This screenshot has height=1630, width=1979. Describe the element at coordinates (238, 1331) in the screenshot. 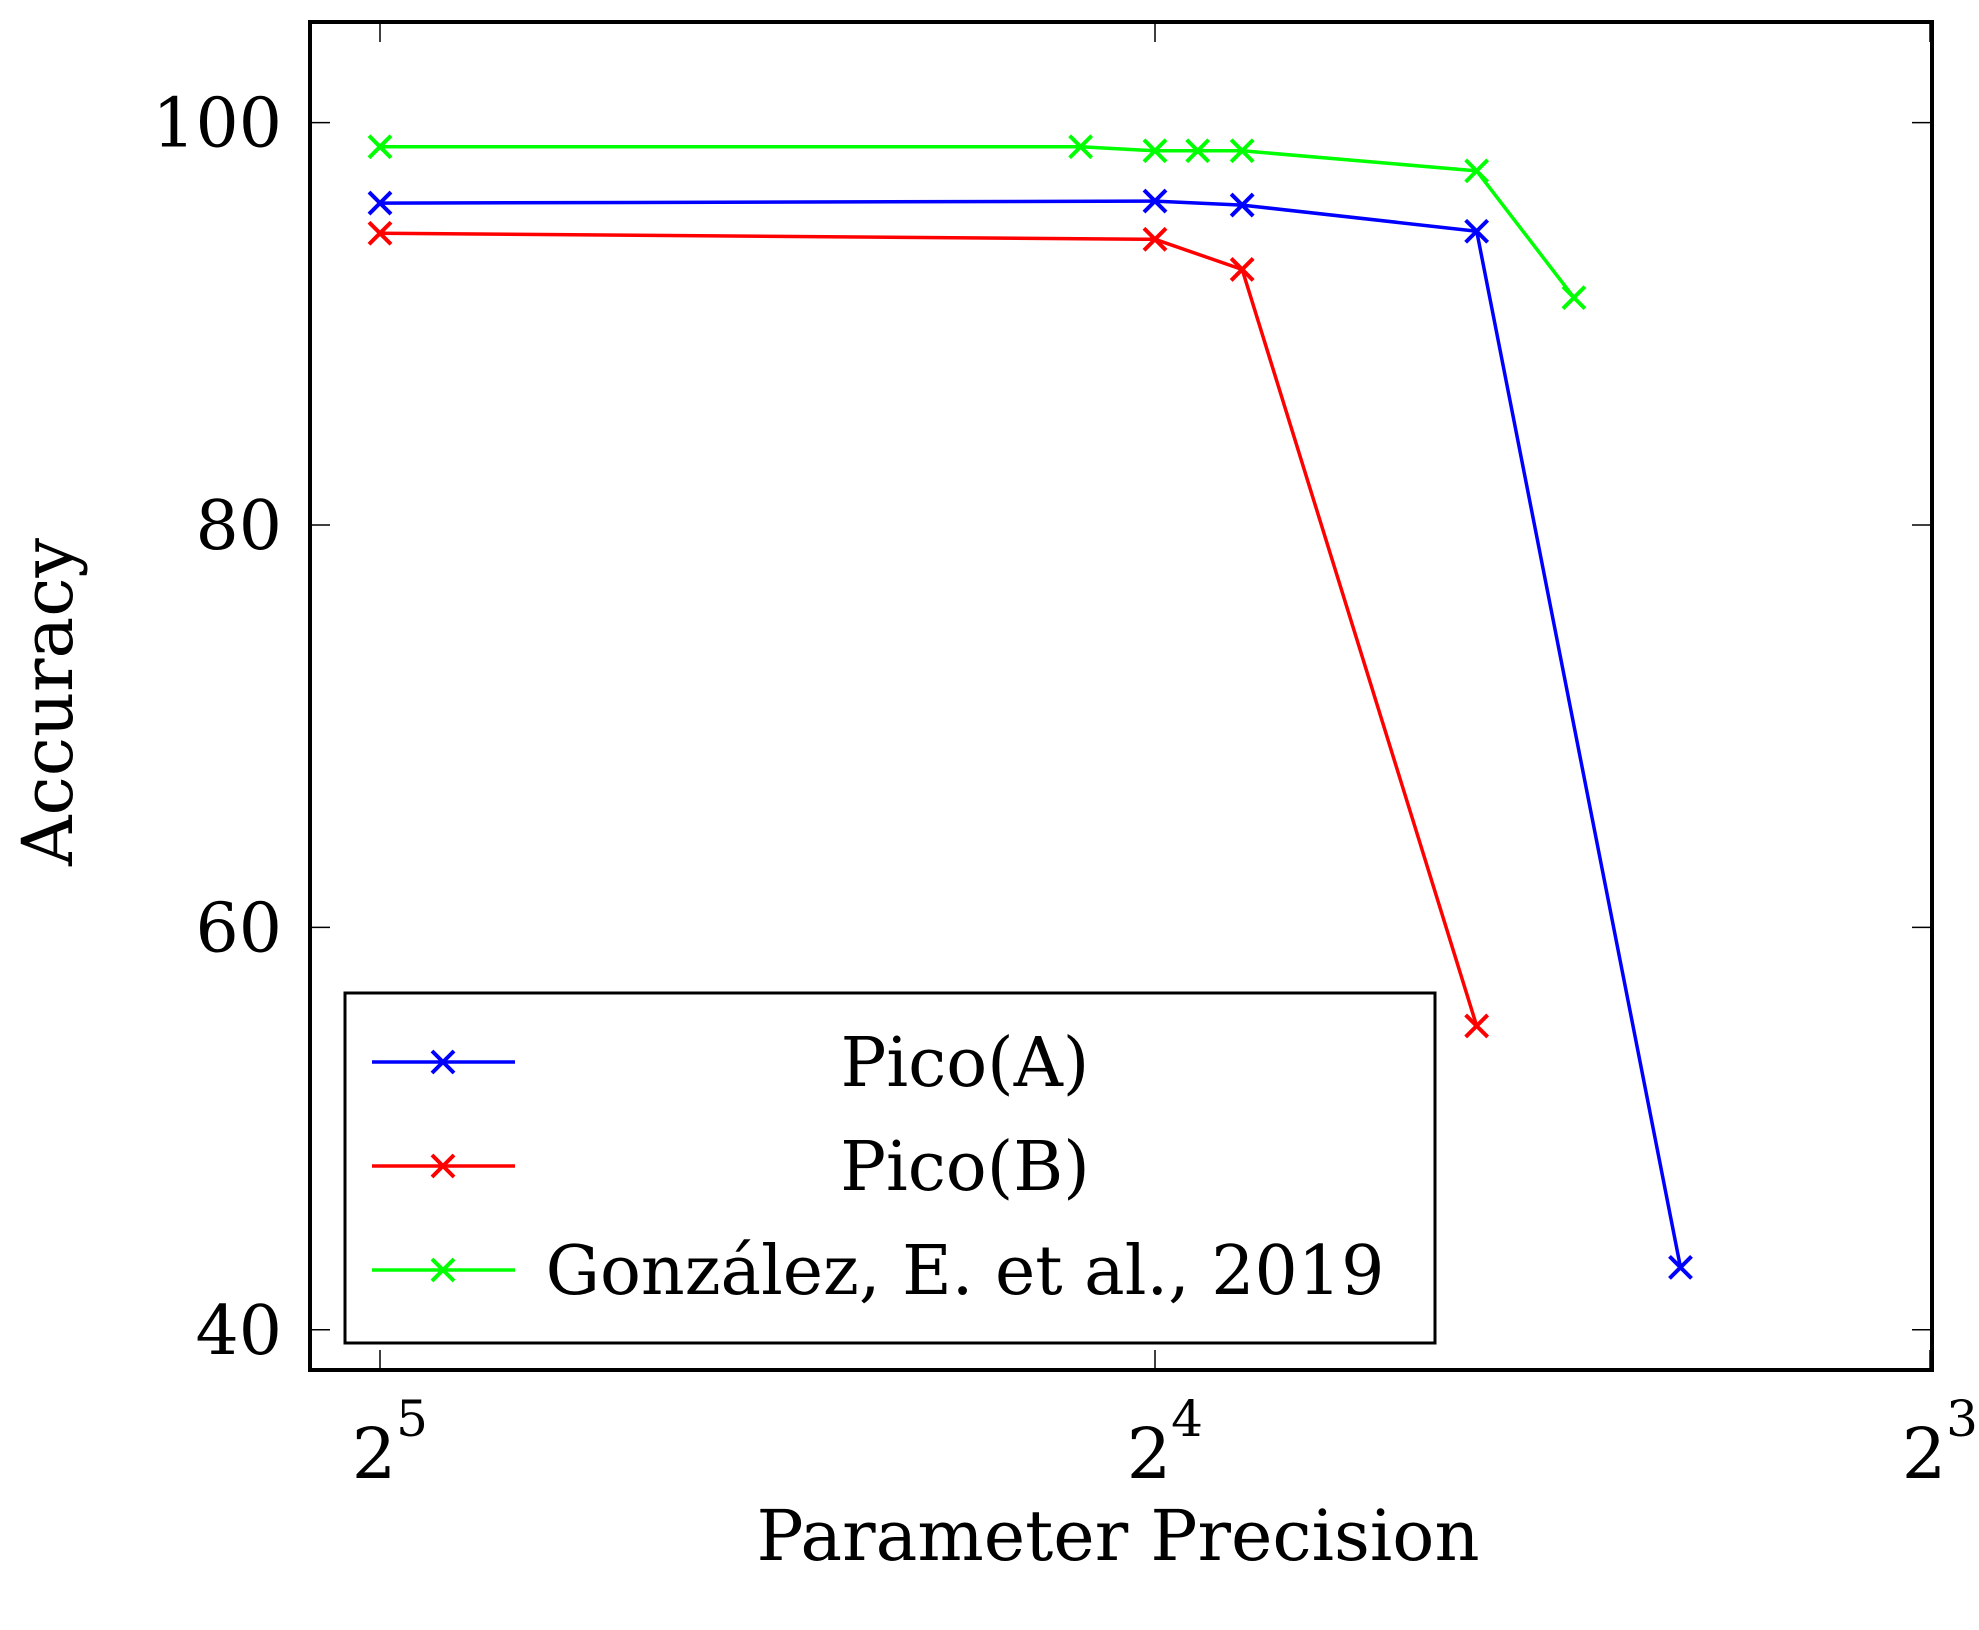

I see `y-tick-label: 40` at that location.